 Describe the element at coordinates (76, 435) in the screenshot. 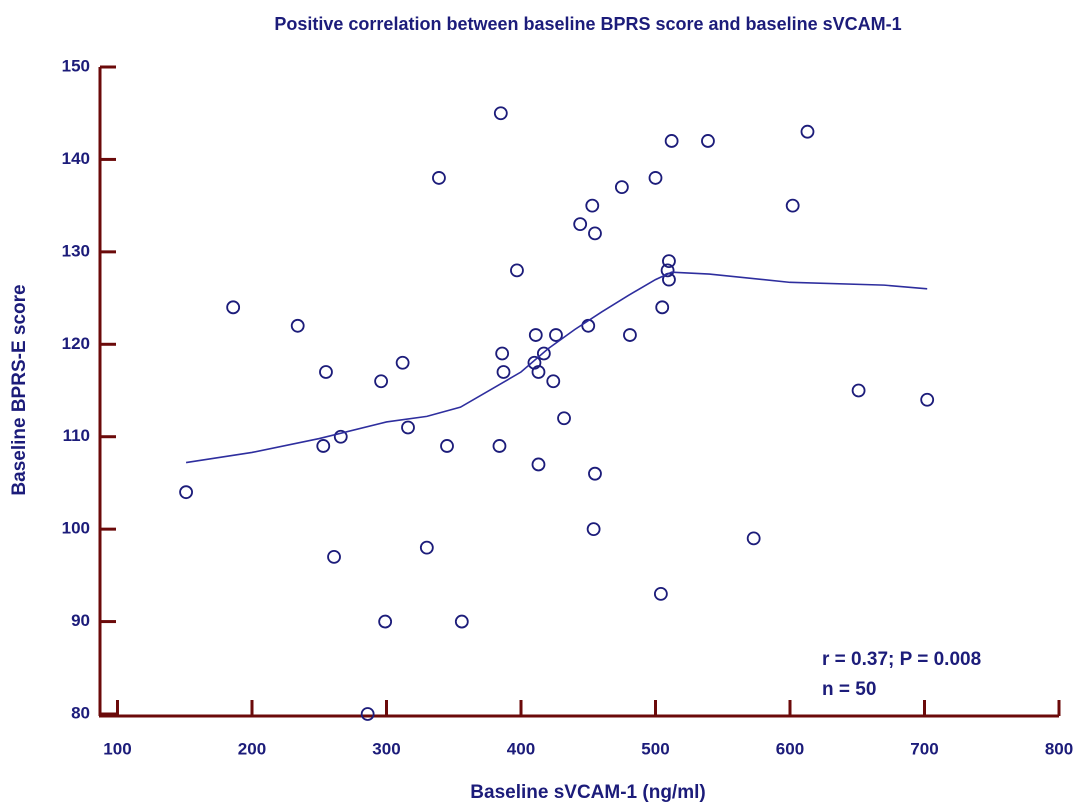

I see `y-tick-label: 110` at that location.